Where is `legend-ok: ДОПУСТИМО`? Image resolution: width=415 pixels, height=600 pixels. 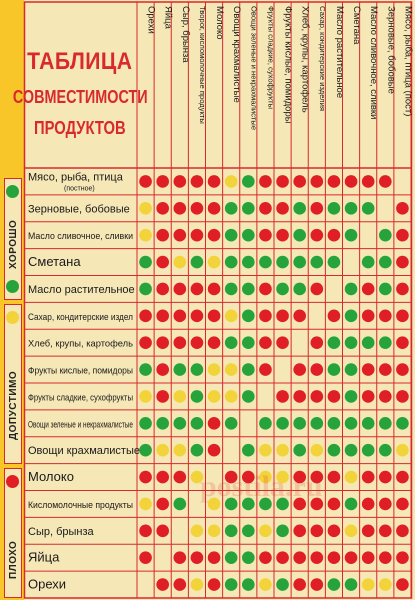 legend-ok: ДОПУСТИМО is located at coordinates (13, 384).